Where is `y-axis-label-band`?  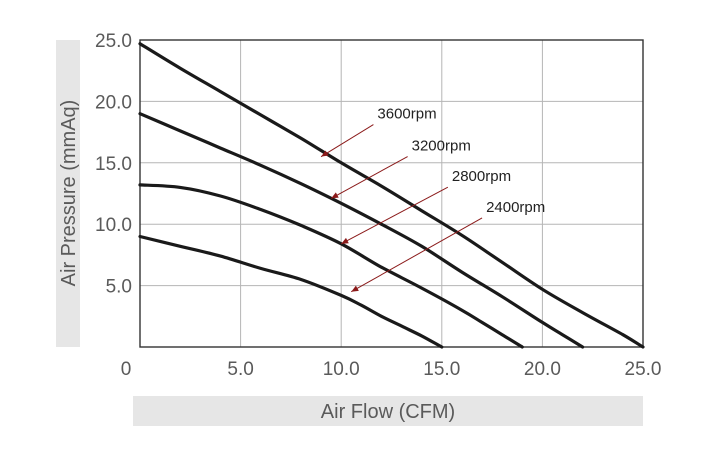
y-axis-label-band is located at coordinates (68, 193).